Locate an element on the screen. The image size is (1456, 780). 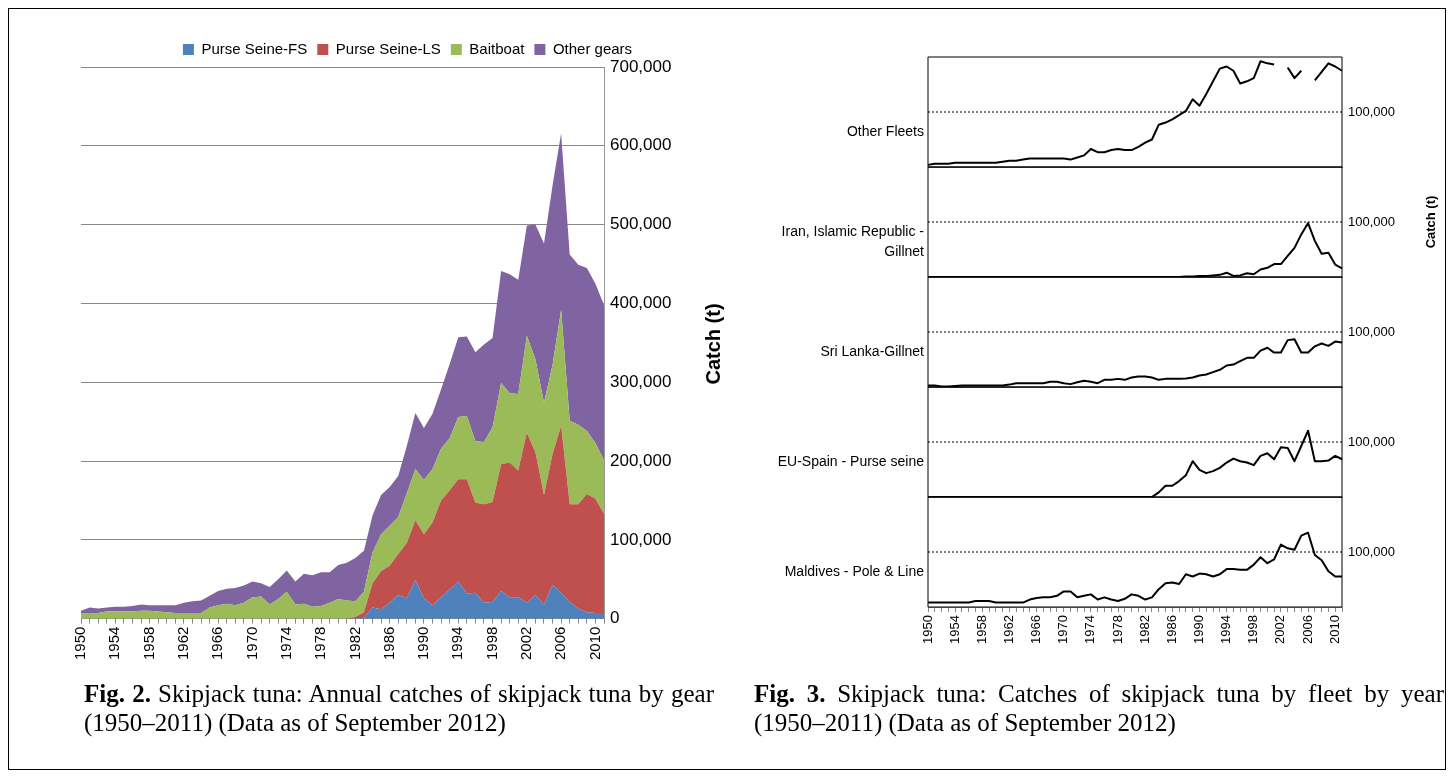
legend-label: Purse Seine-FS is located at coordinates (254, 48).